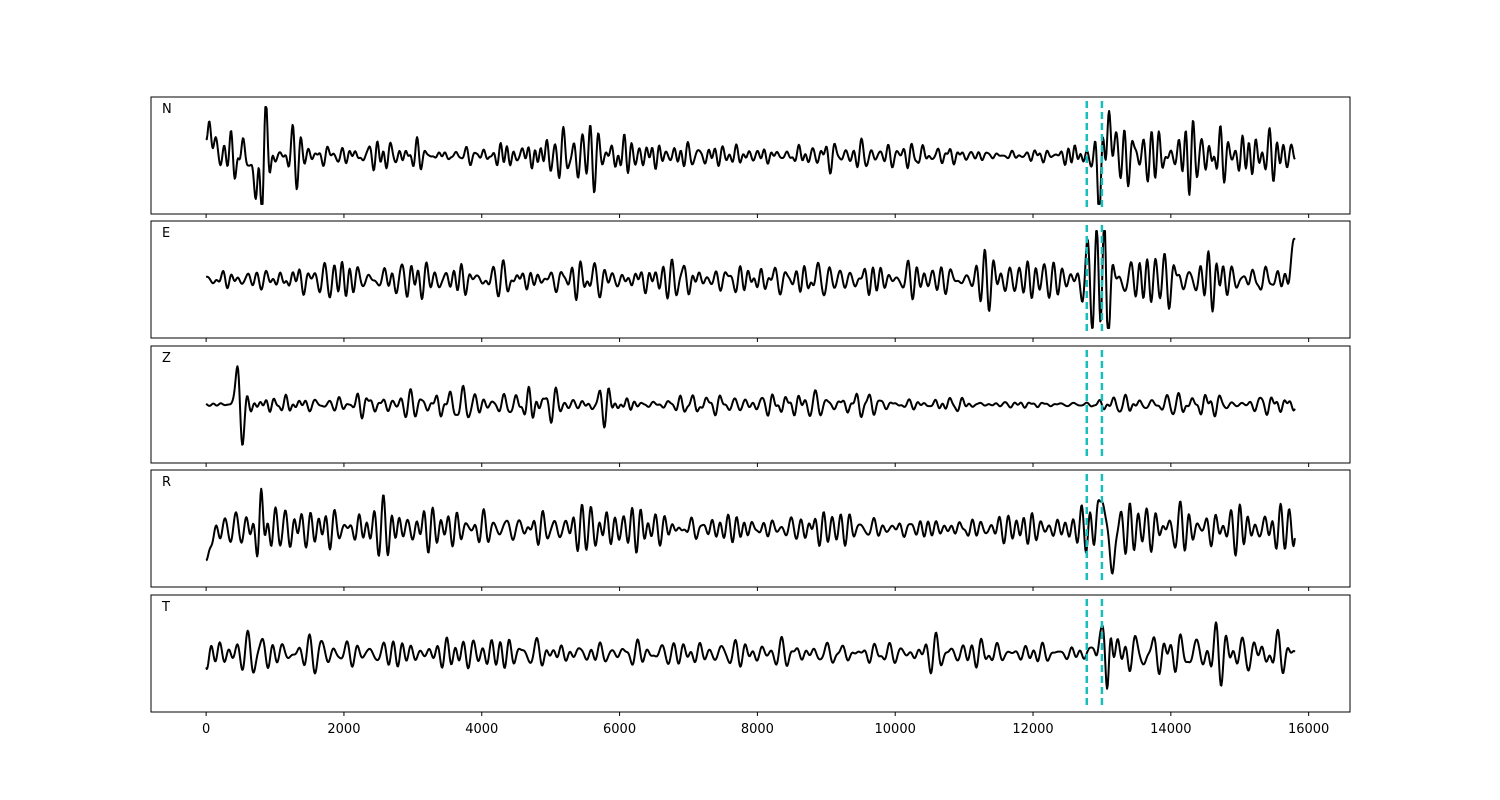  I want to click on panel-N: N, so click(750, 157).